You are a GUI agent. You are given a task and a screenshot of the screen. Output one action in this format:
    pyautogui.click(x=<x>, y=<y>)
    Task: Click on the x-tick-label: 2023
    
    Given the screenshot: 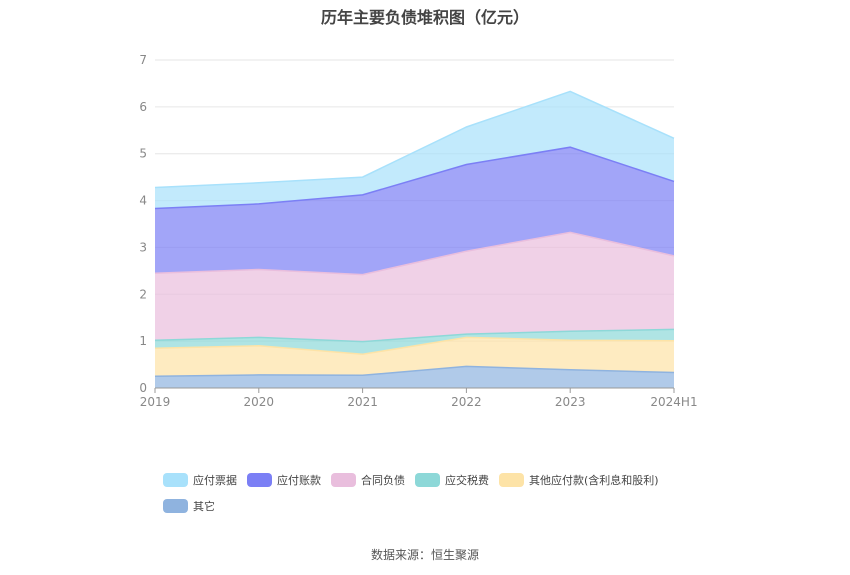 What is the action you would take?
    pyautogui.click(x=570, y=402)
    